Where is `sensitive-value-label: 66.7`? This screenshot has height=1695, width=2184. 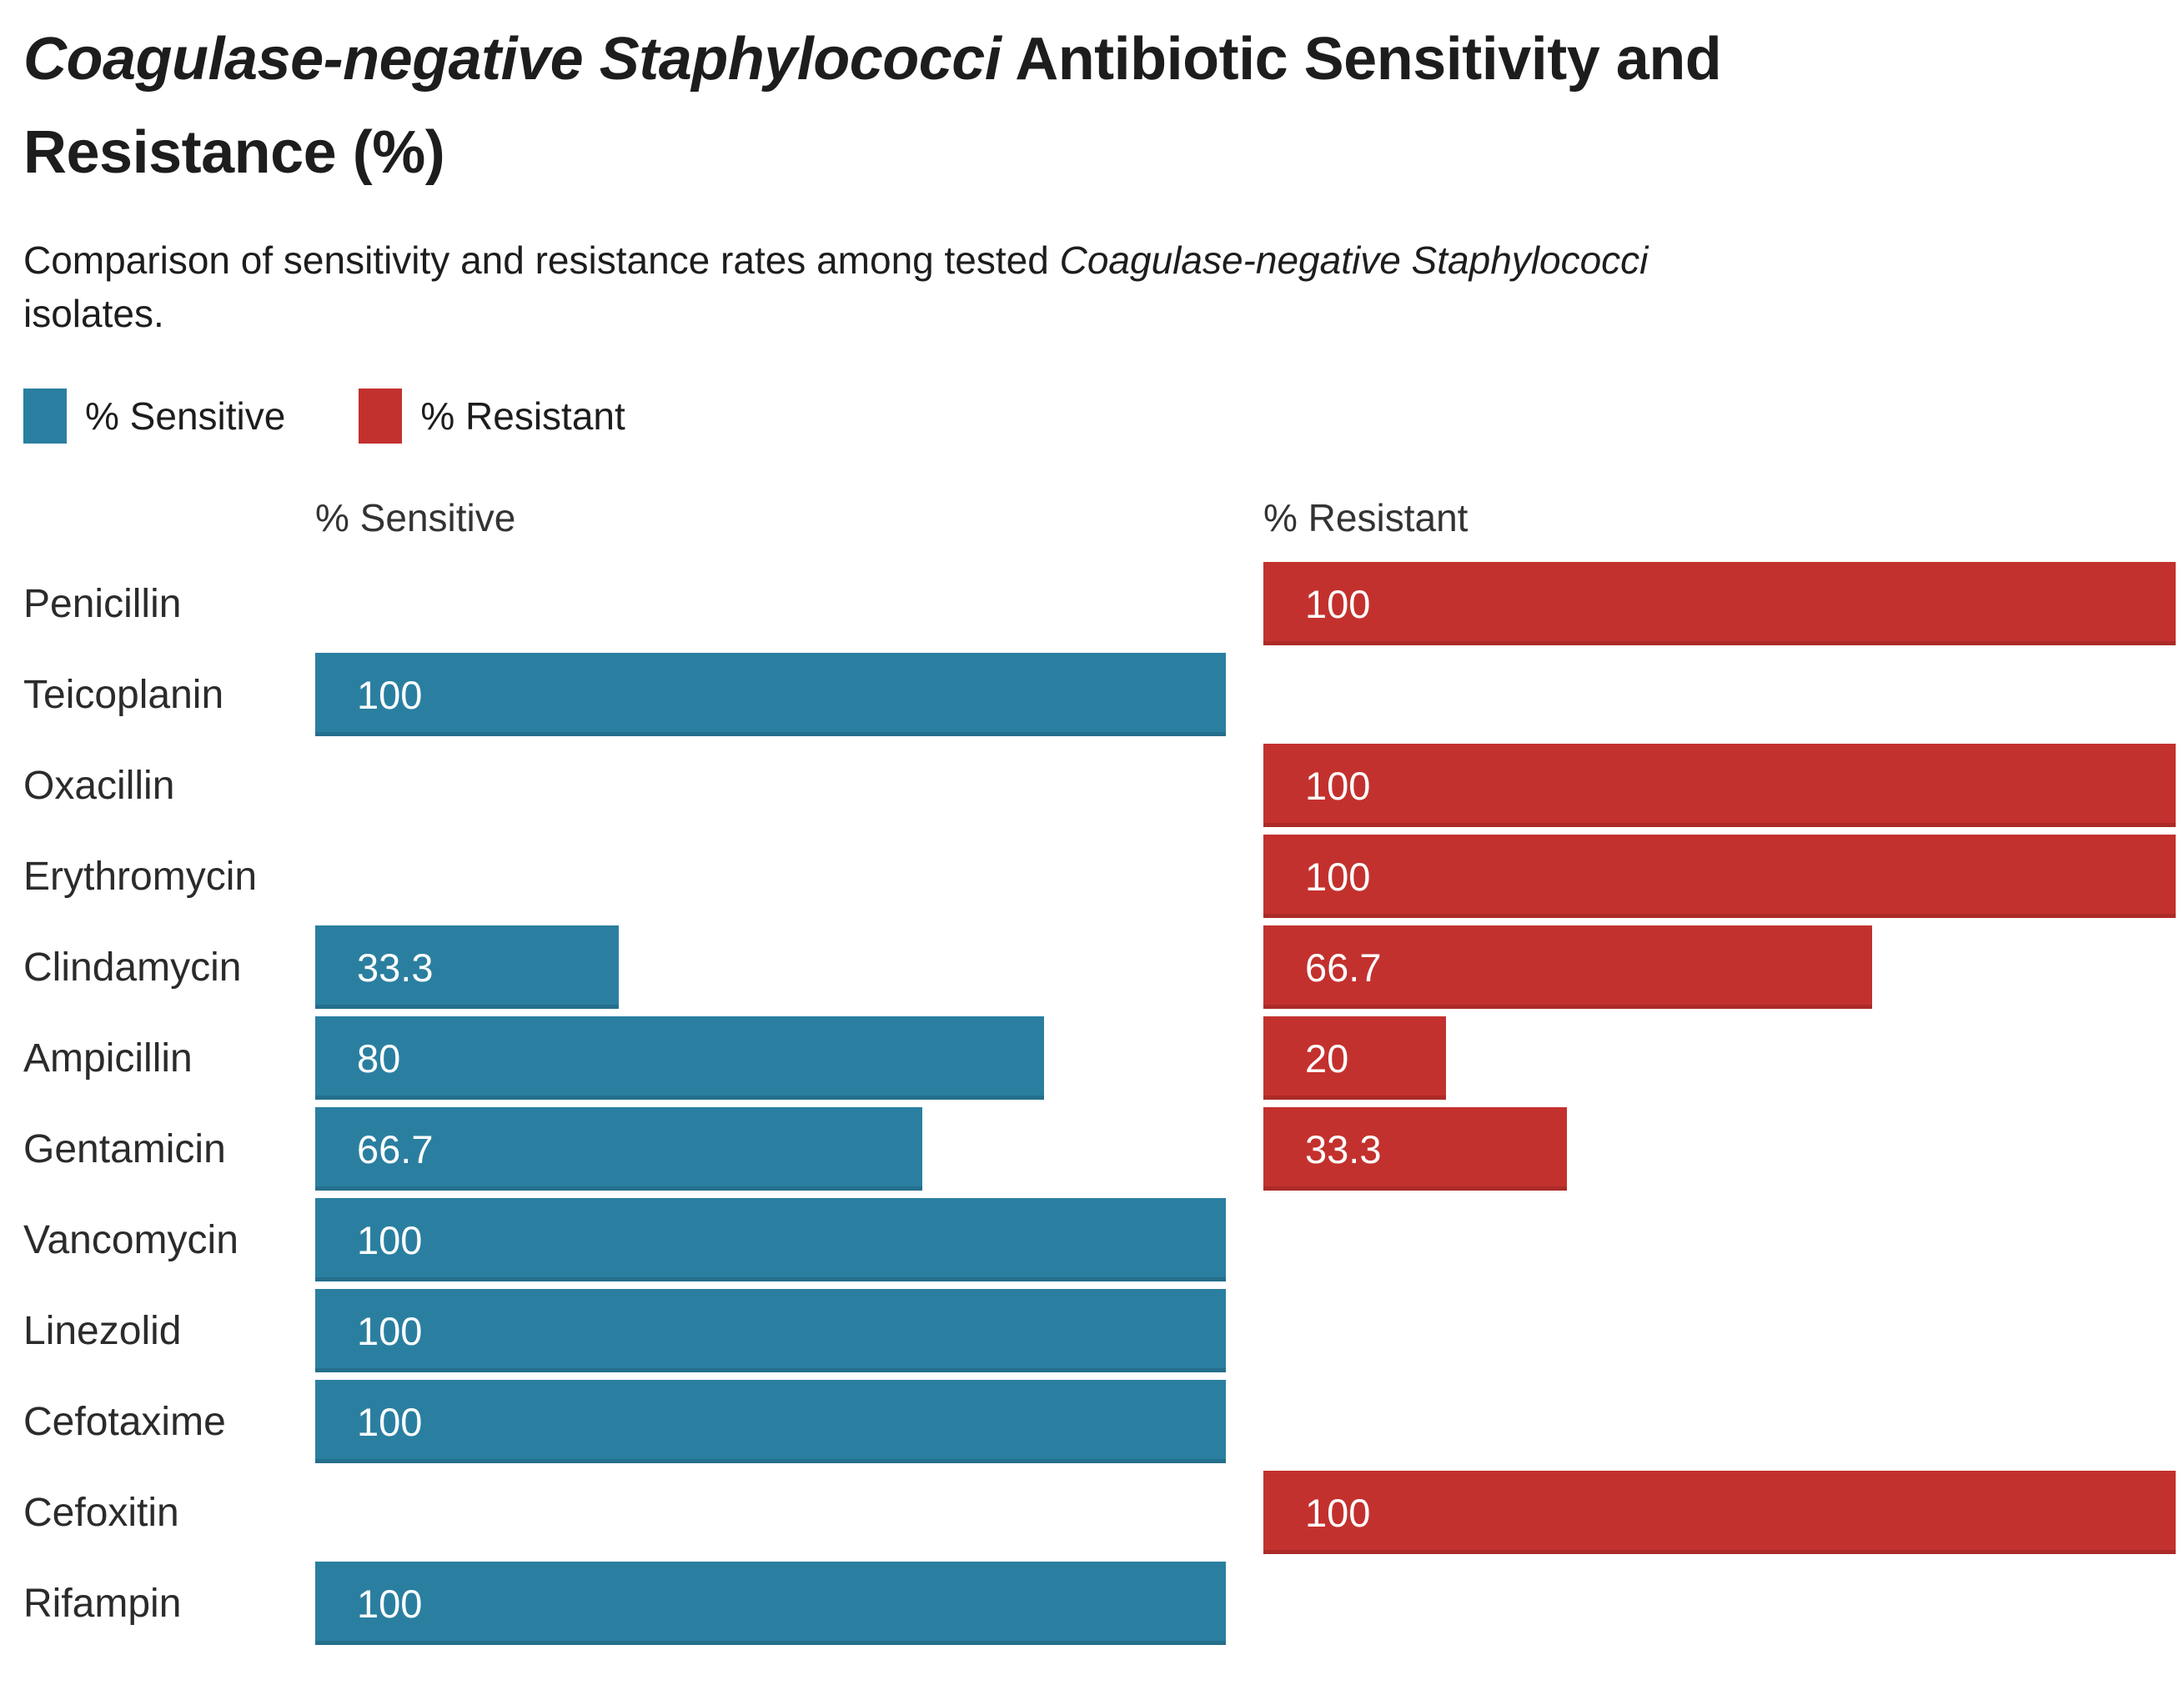 sensitive-value-label: 66.7 is located at coordinates (395, 1148).